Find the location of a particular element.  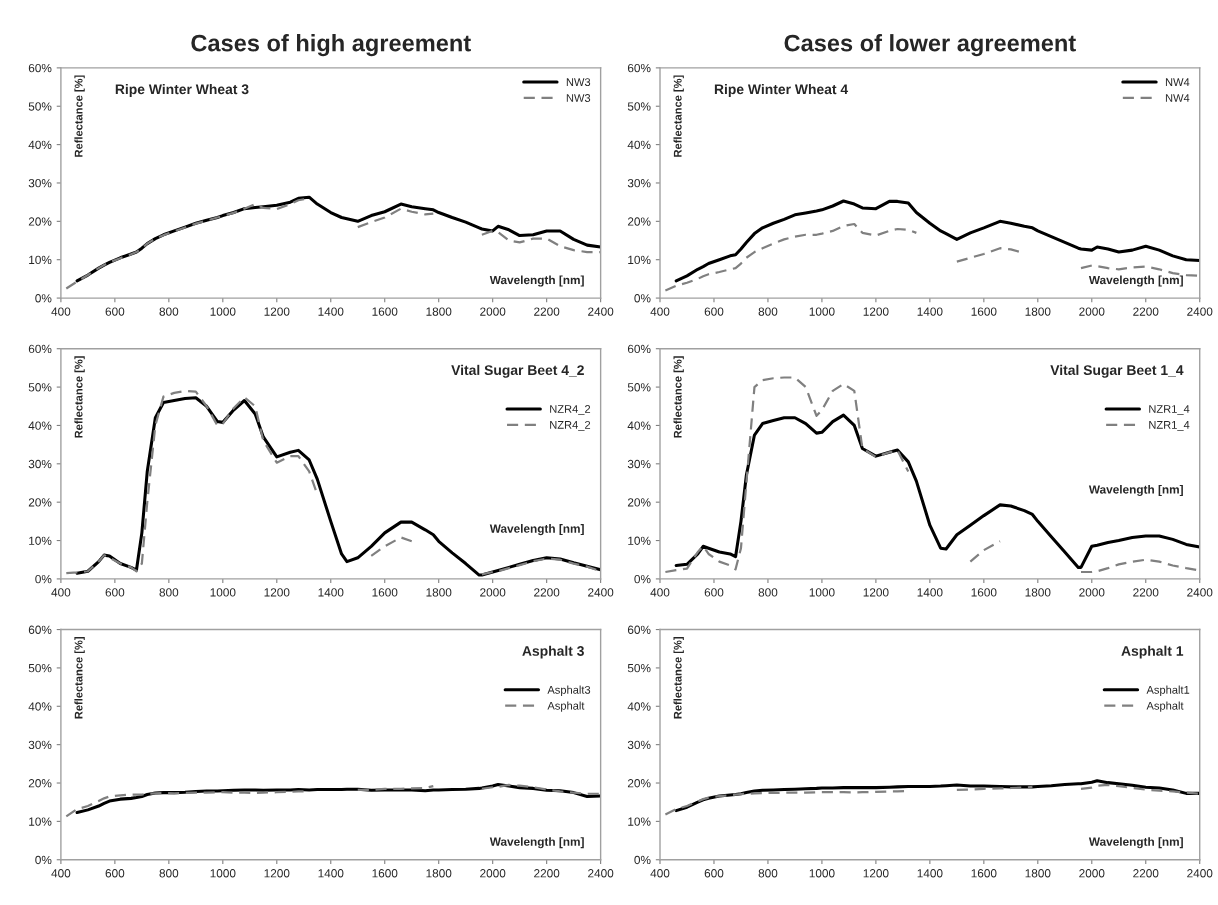

text: Vital Sugar Beet 1_4 is located at coordinates (1117, 371).